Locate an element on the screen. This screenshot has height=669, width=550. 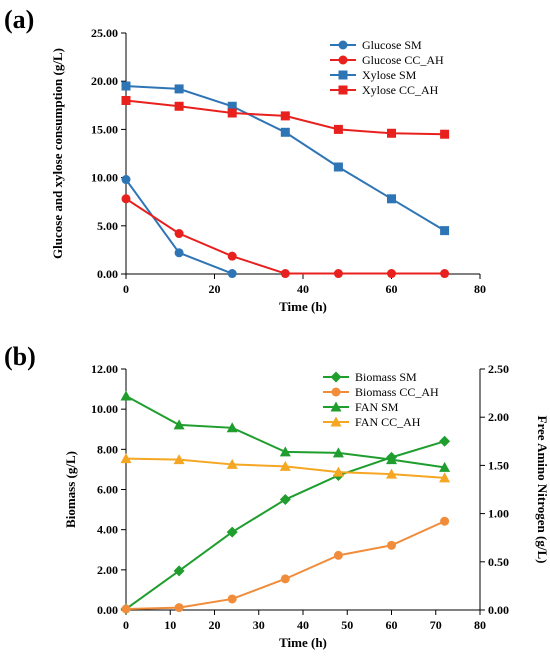
y2-axis-title: Free Amino Nitrogen (g/L) is located at coordinates (542, 490).